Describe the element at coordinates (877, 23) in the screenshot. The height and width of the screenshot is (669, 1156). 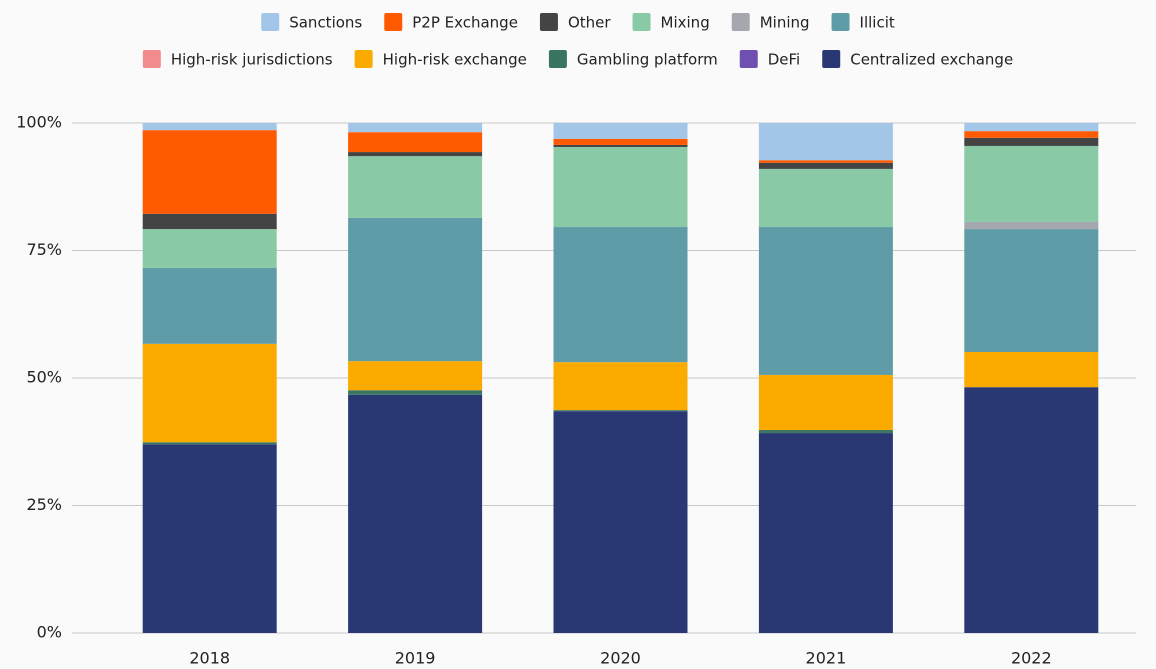
I see `legend-label: Illicit` at that location.